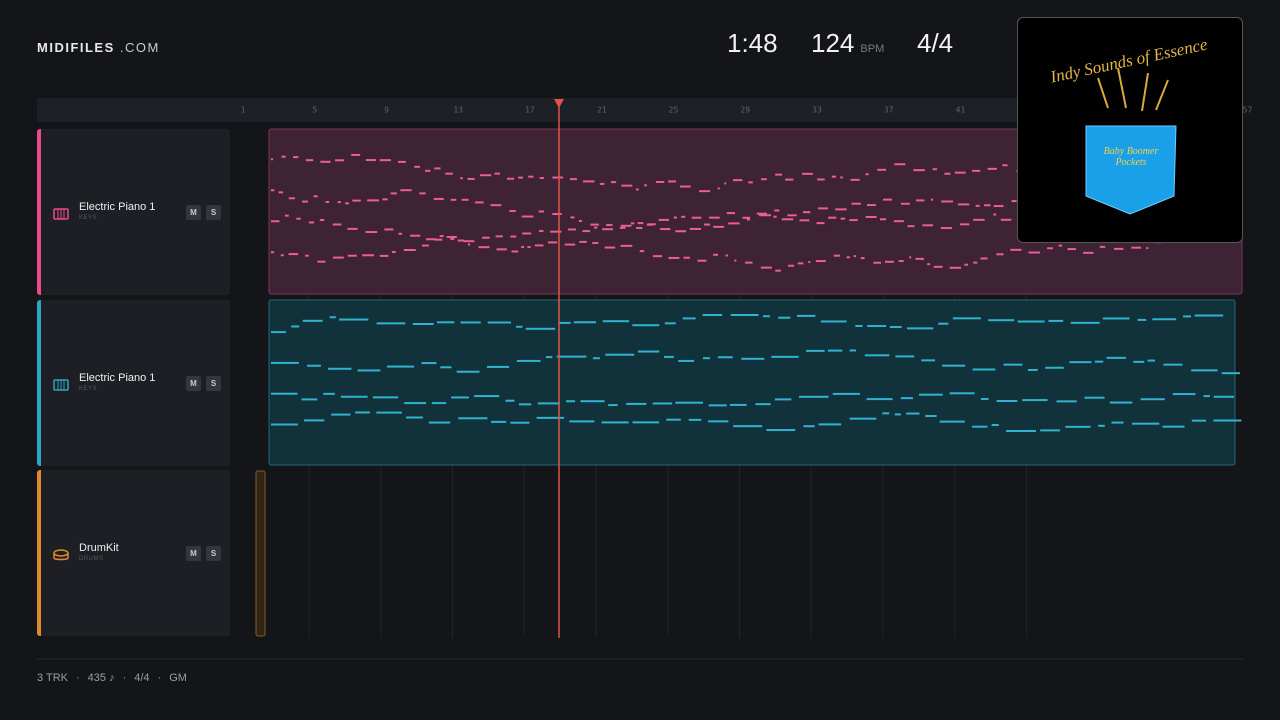 The height and width of the screenshot is (720, 1280). Describe the element at coordinates (530, 110) in the screenshot. I see `bar-number: 17` at that location.